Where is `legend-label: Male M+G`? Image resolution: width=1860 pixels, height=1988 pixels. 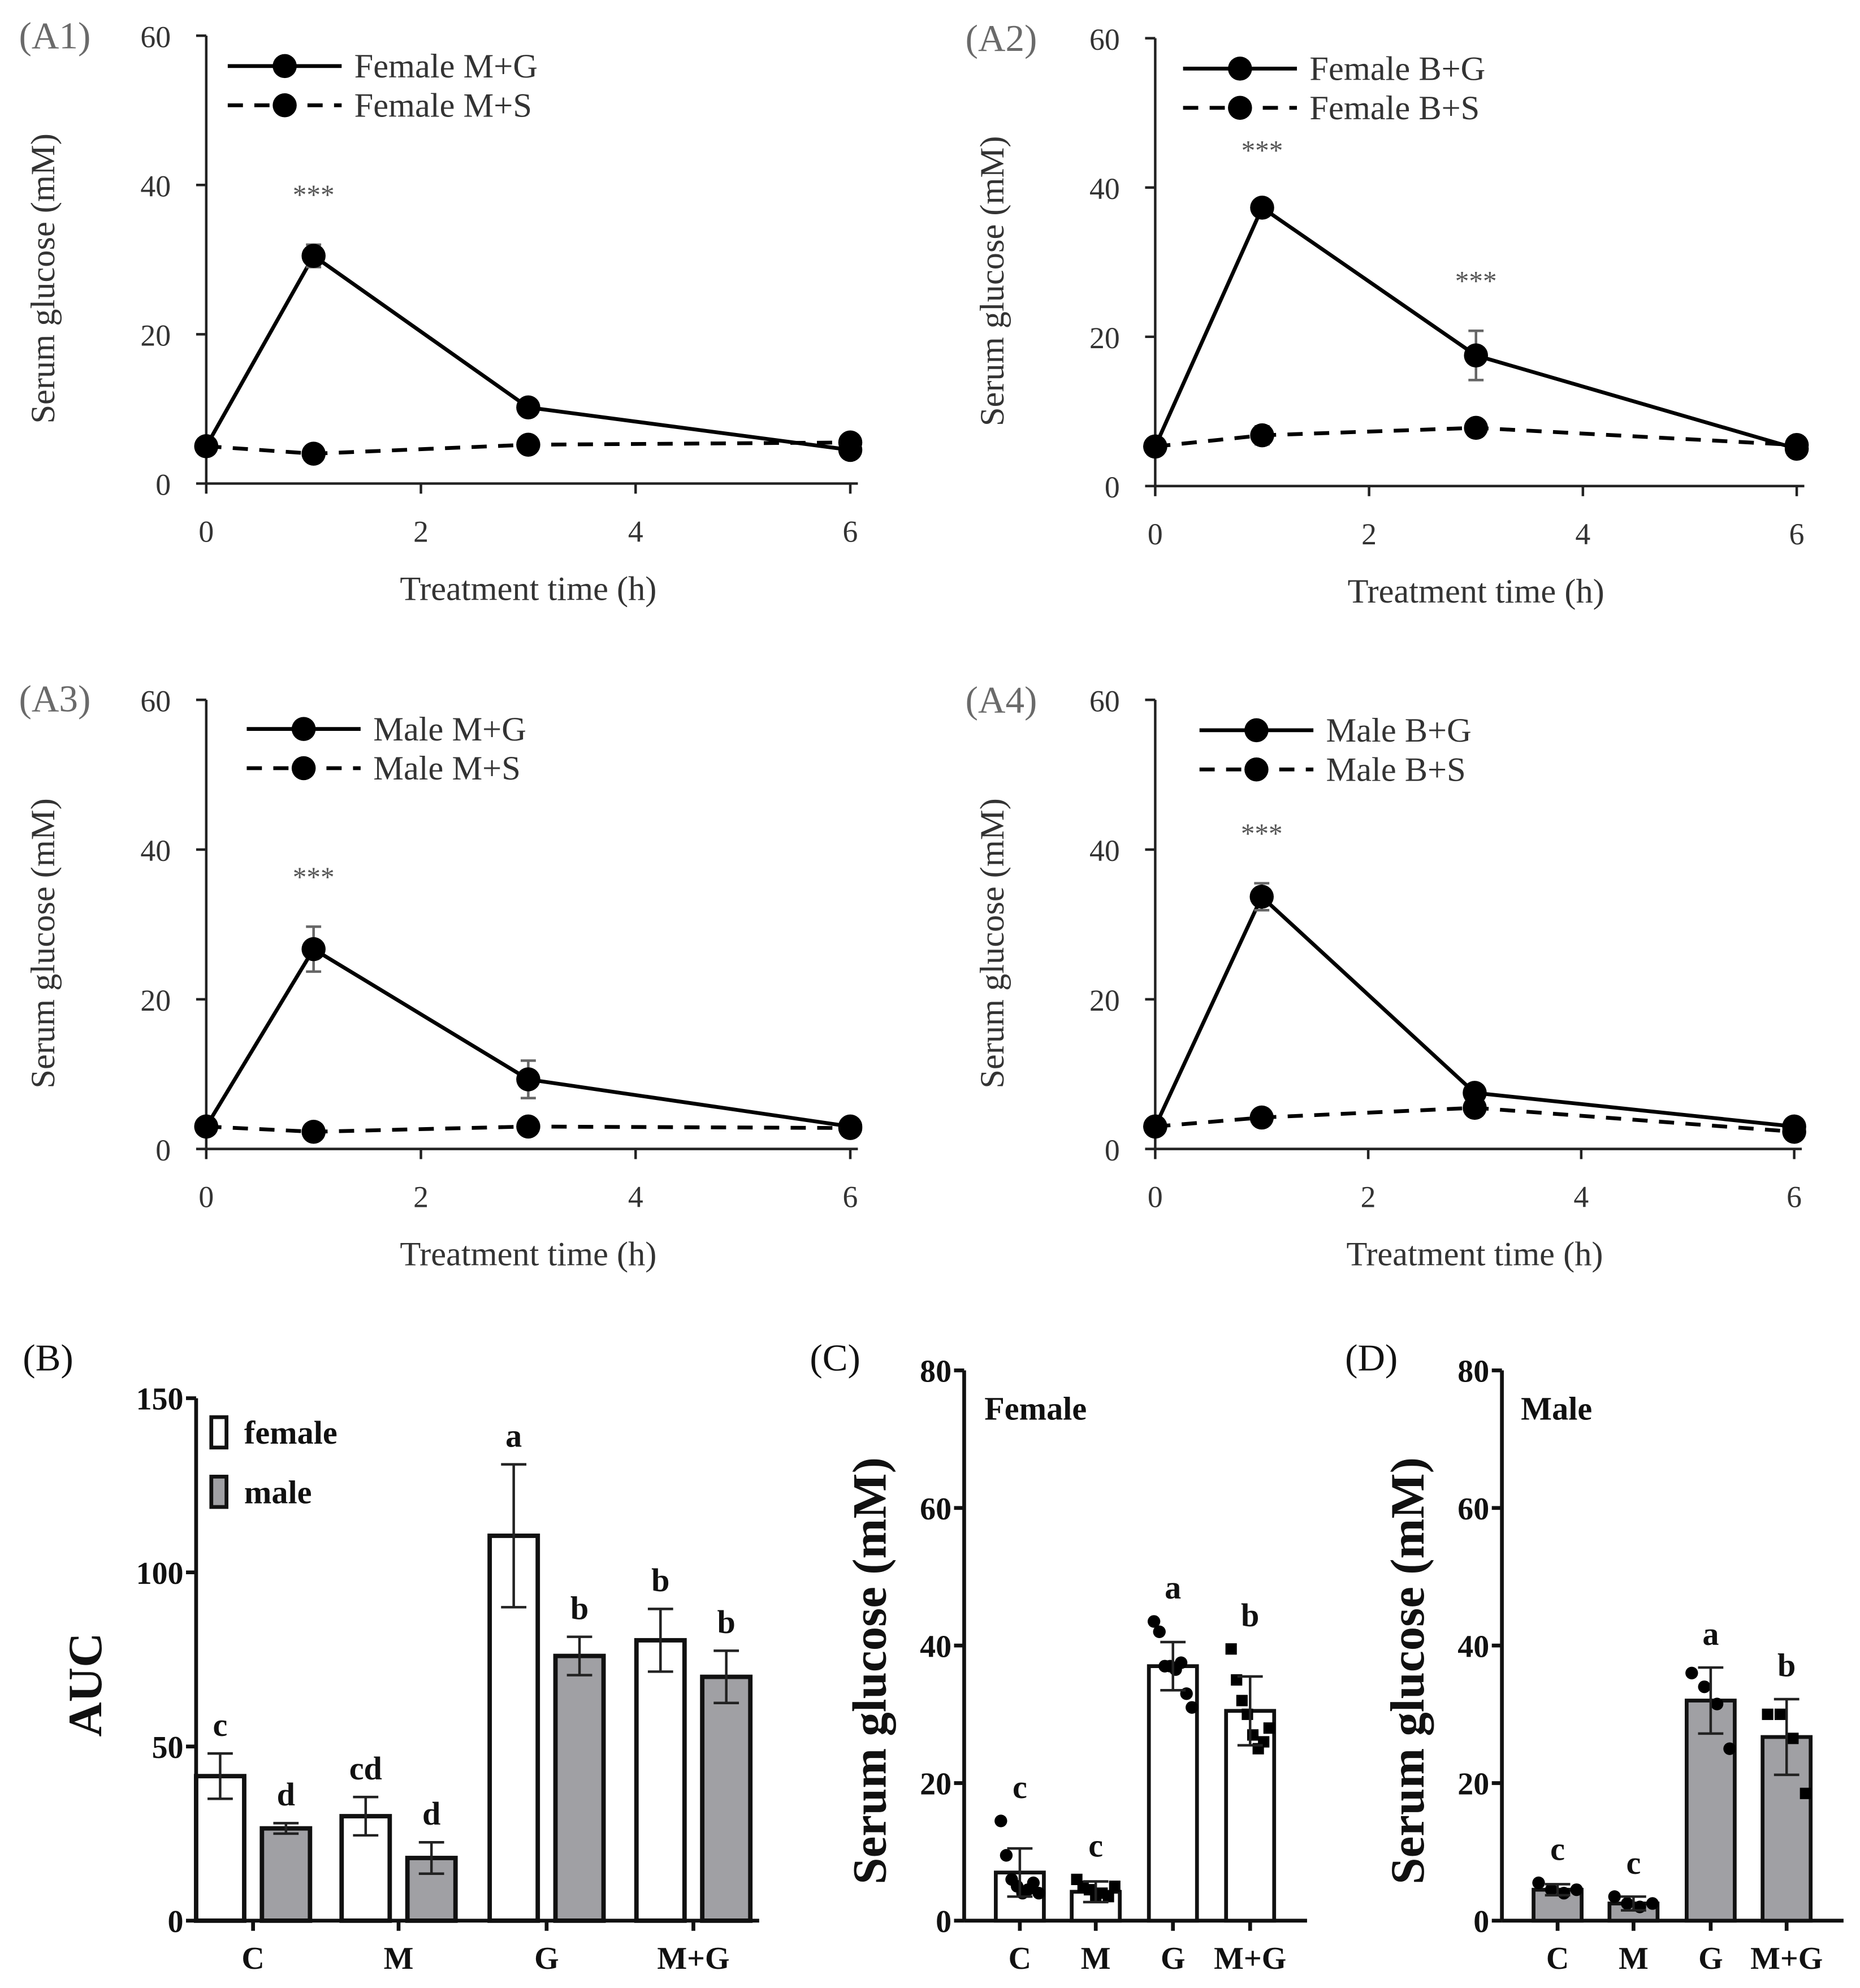
legend-label: Male M+G is located at coordinates (450, 730).